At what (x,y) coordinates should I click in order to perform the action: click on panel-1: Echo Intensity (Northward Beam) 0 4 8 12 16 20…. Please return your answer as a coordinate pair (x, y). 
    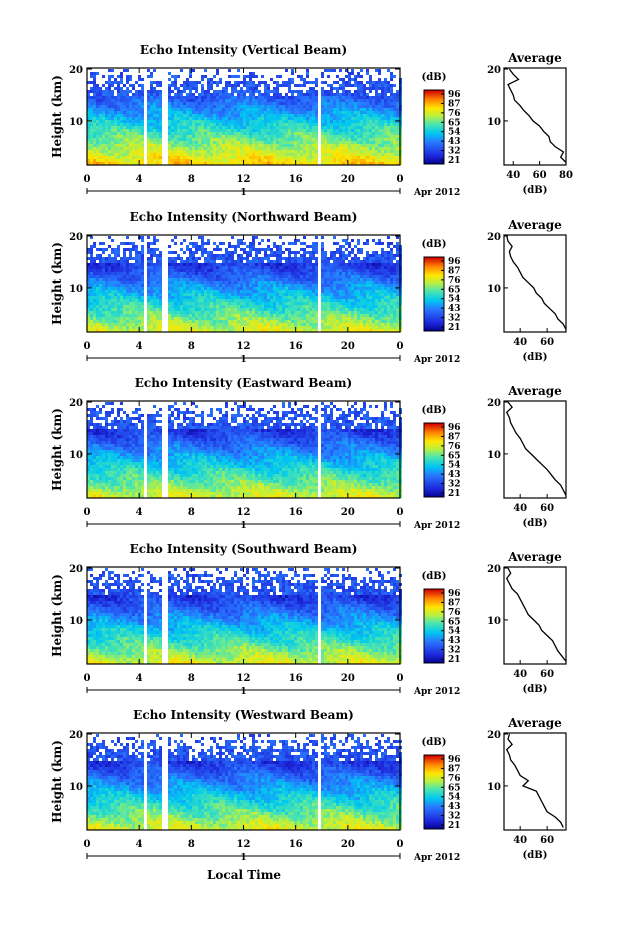
    Looking at the image, I should click on (308, 287).